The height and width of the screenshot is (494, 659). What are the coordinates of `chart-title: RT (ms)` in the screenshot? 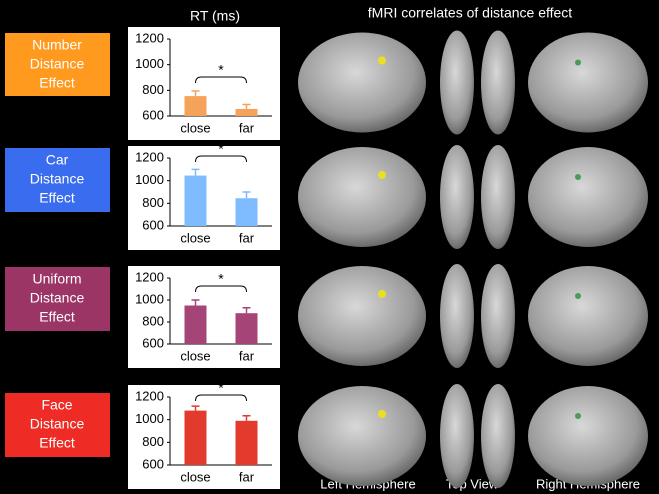 It's located at (215, 16).